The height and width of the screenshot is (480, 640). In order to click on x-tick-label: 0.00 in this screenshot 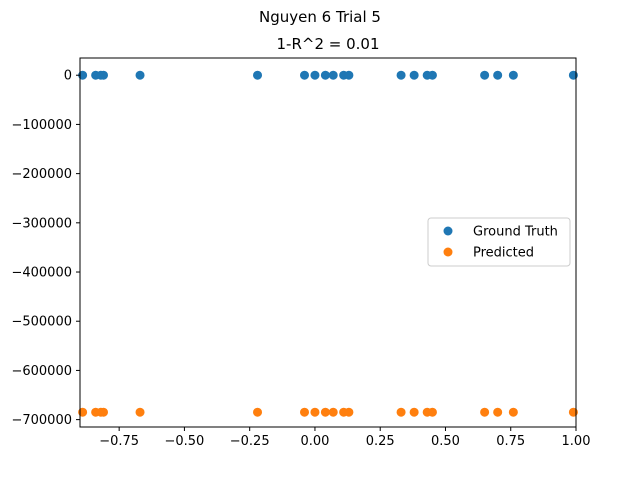, I will do `click(314, 441)`.